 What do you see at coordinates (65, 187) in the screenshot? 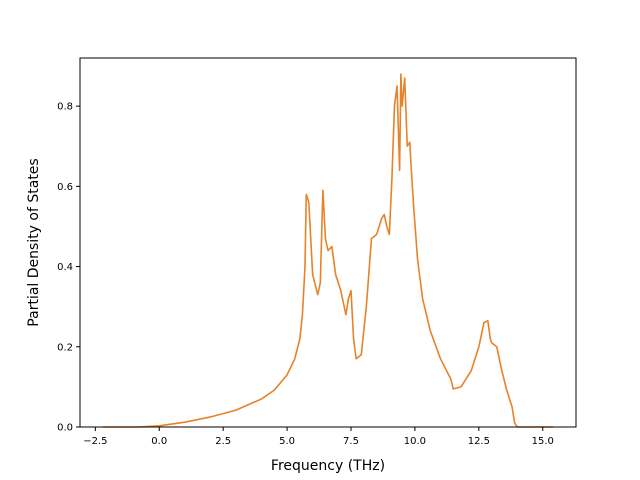
I see `y-tick-label: 0.6` at bounding box center [65, 187].